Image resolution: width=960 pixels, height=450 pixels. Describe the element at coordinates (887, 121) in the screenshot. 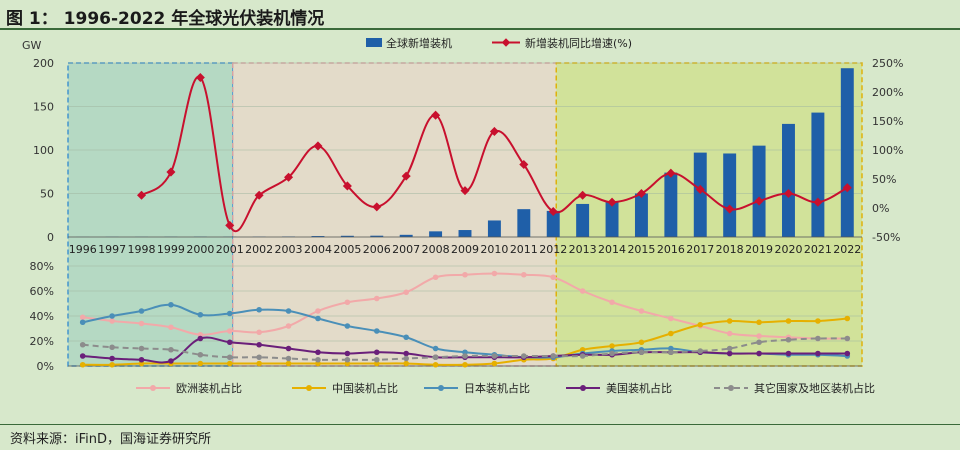

I see `top-right-tick-label: 150%` at that location.